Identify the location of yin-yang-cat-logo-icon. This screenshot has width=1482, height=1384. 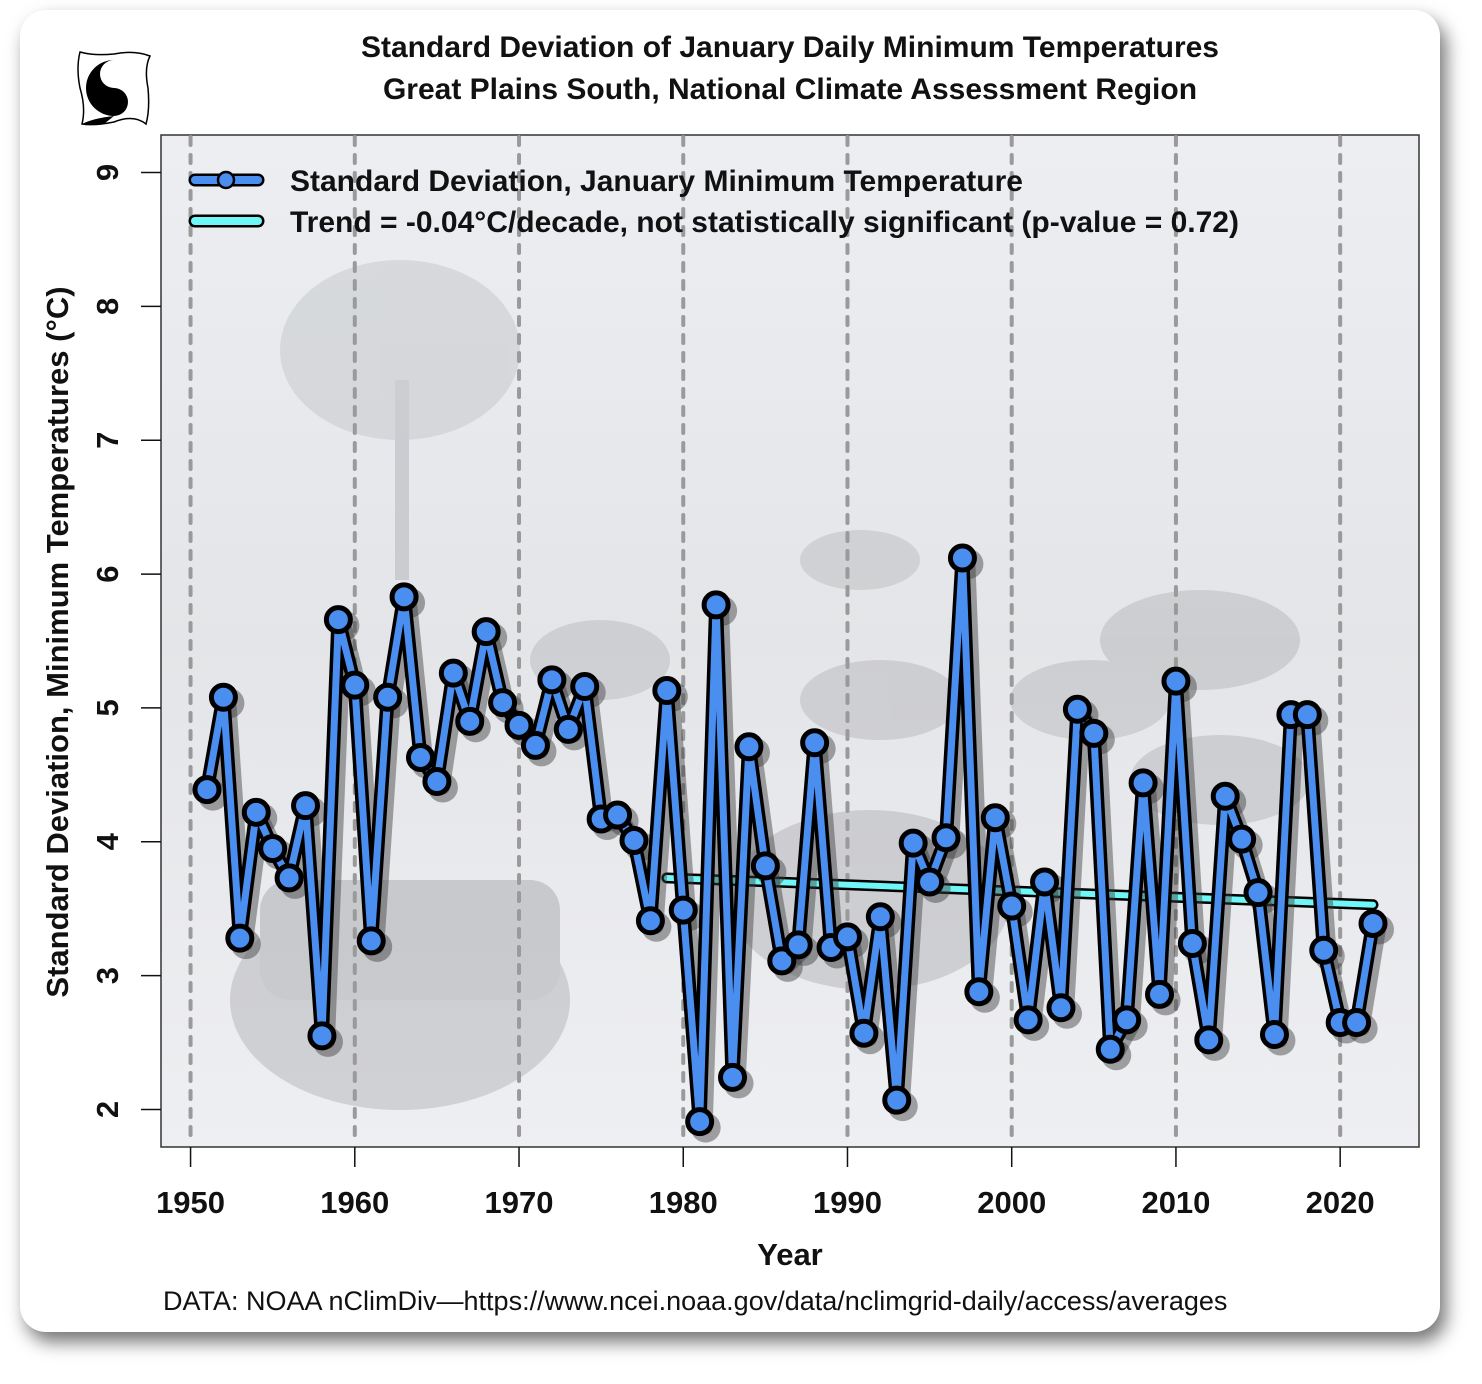
(114, 88).